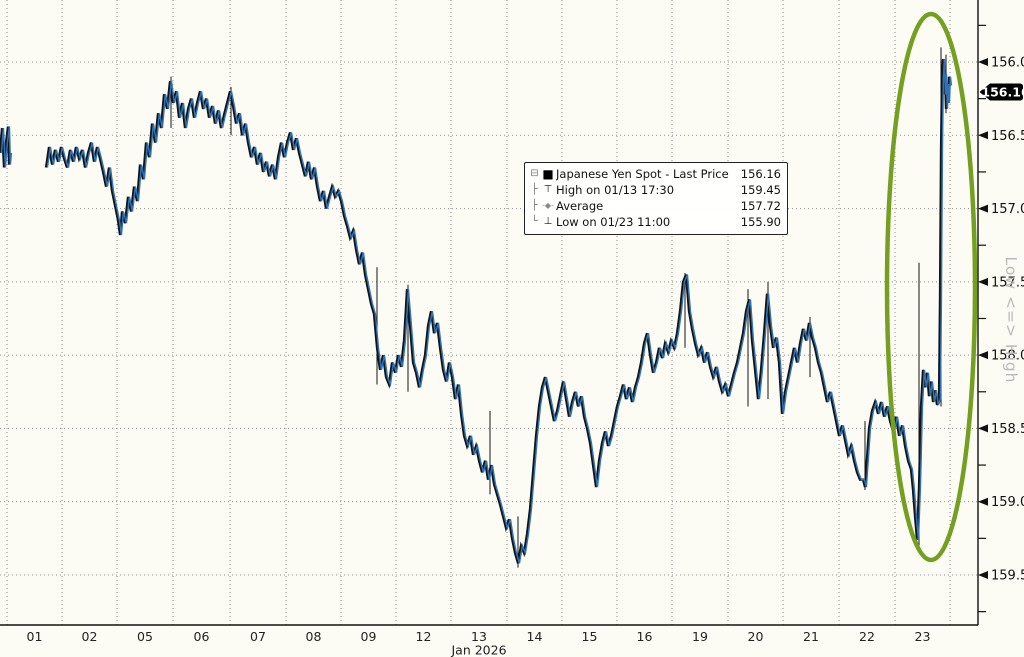 The image size is (1024, 657). I want to click on y-tick-label: 157.50, so click(1007, 282).